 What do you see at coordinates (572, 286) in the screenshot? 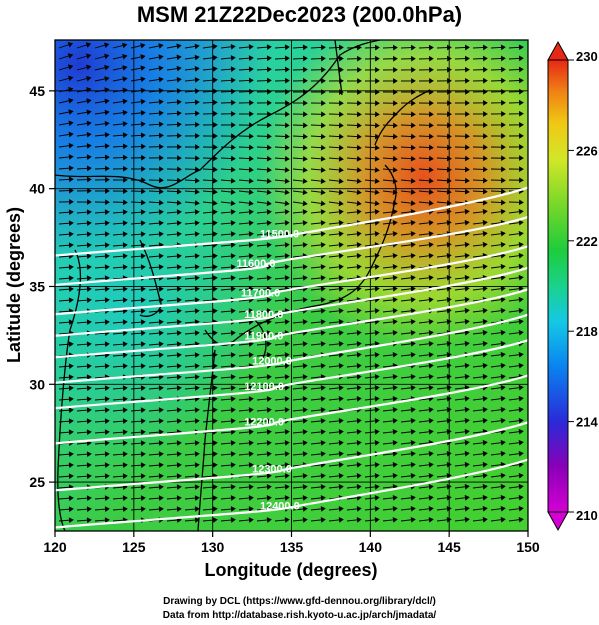
I see `colorbar: 210 214 218 222 226 230` at bounding box center [572, 286].